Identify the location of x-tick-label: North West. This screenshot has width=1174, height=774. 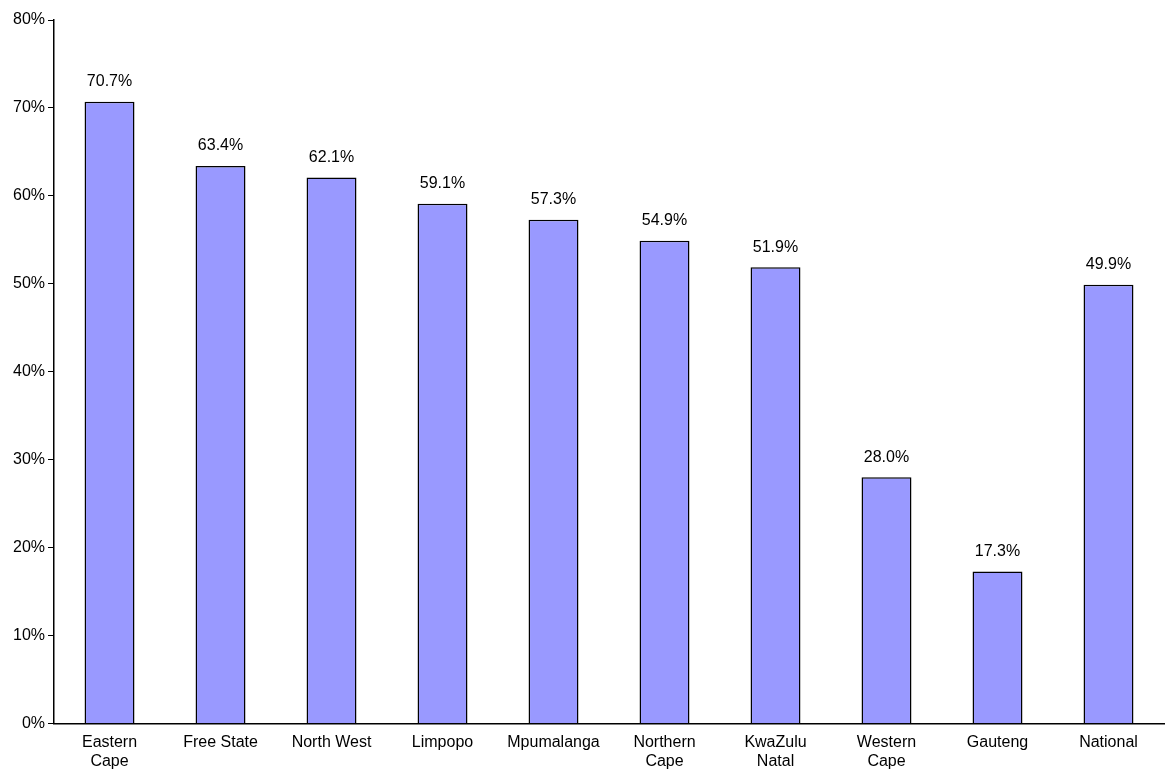
(331, 741).